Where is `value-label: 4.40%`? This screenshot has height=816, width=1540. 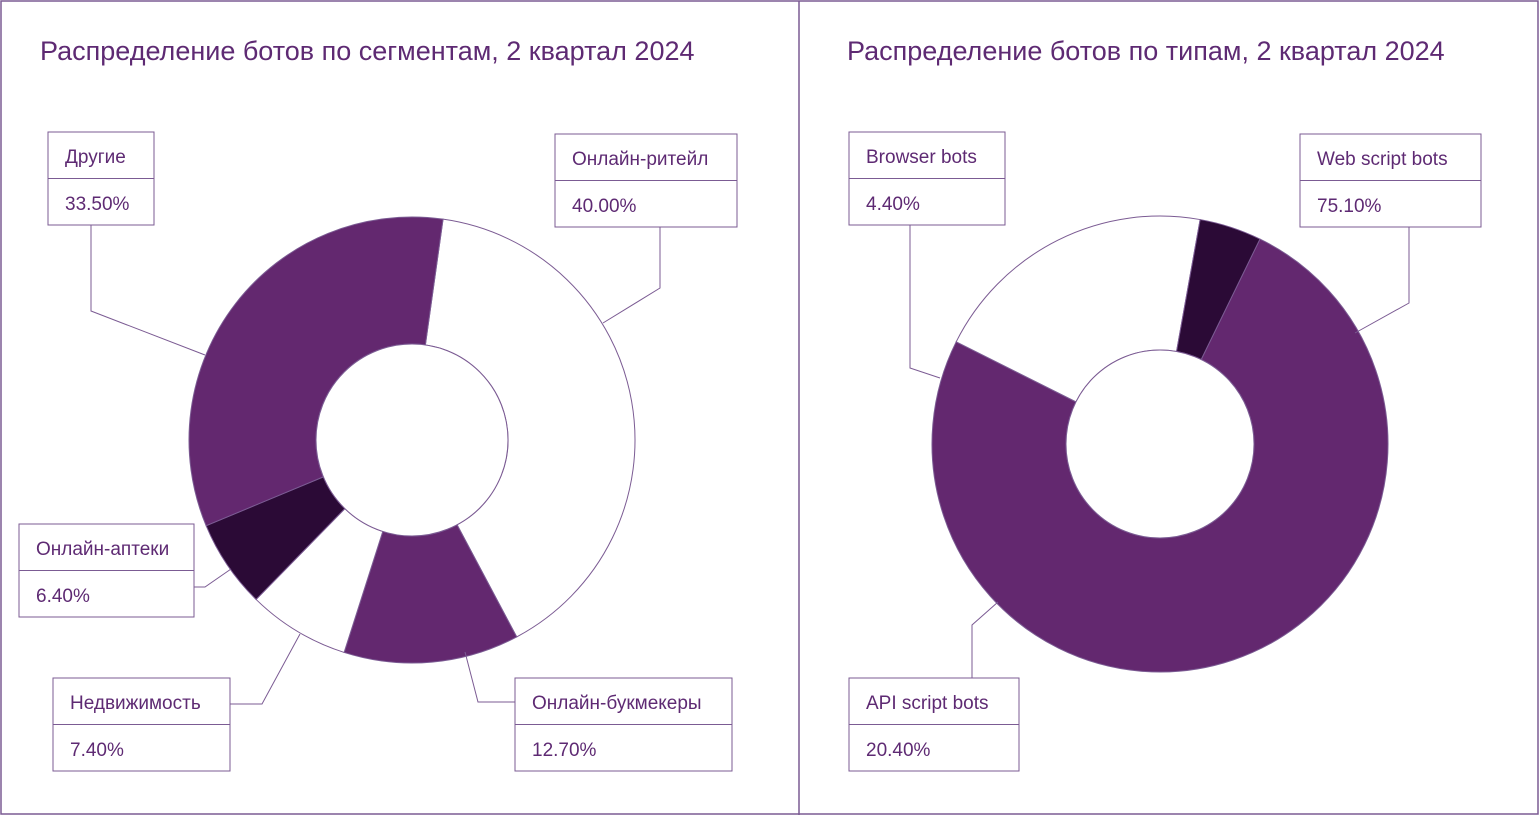
value-label: 4.40% is located at coordinates (893, 204).